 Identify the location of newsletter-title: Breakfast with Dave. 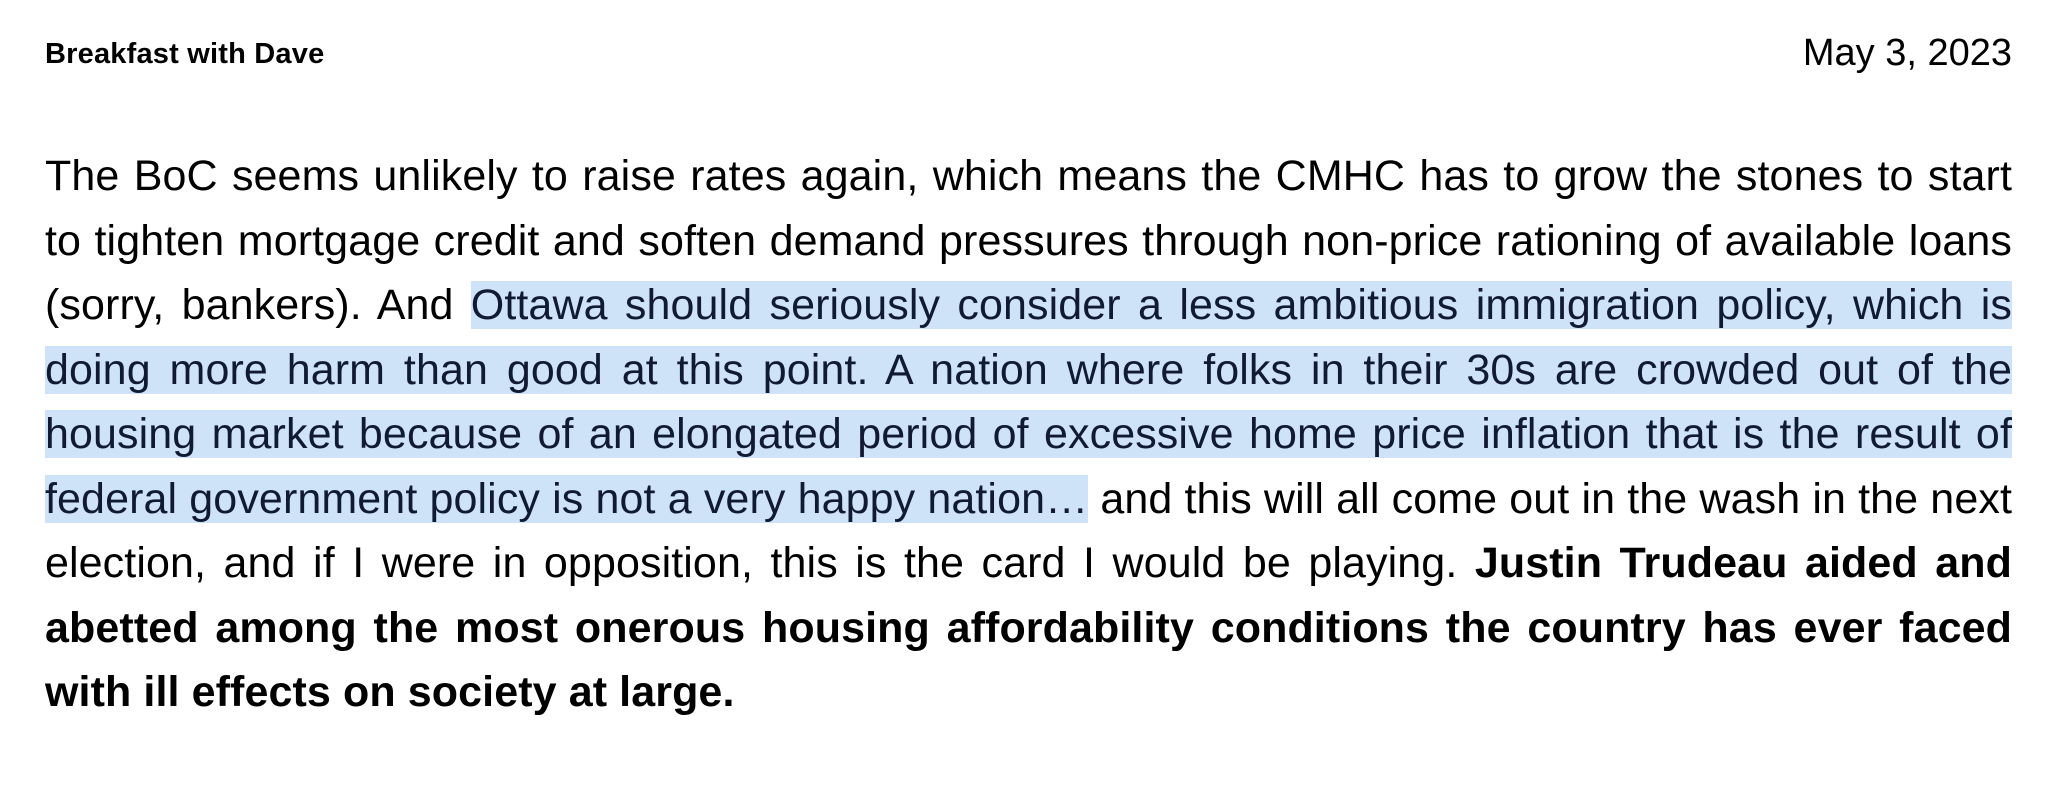
(185, 54).